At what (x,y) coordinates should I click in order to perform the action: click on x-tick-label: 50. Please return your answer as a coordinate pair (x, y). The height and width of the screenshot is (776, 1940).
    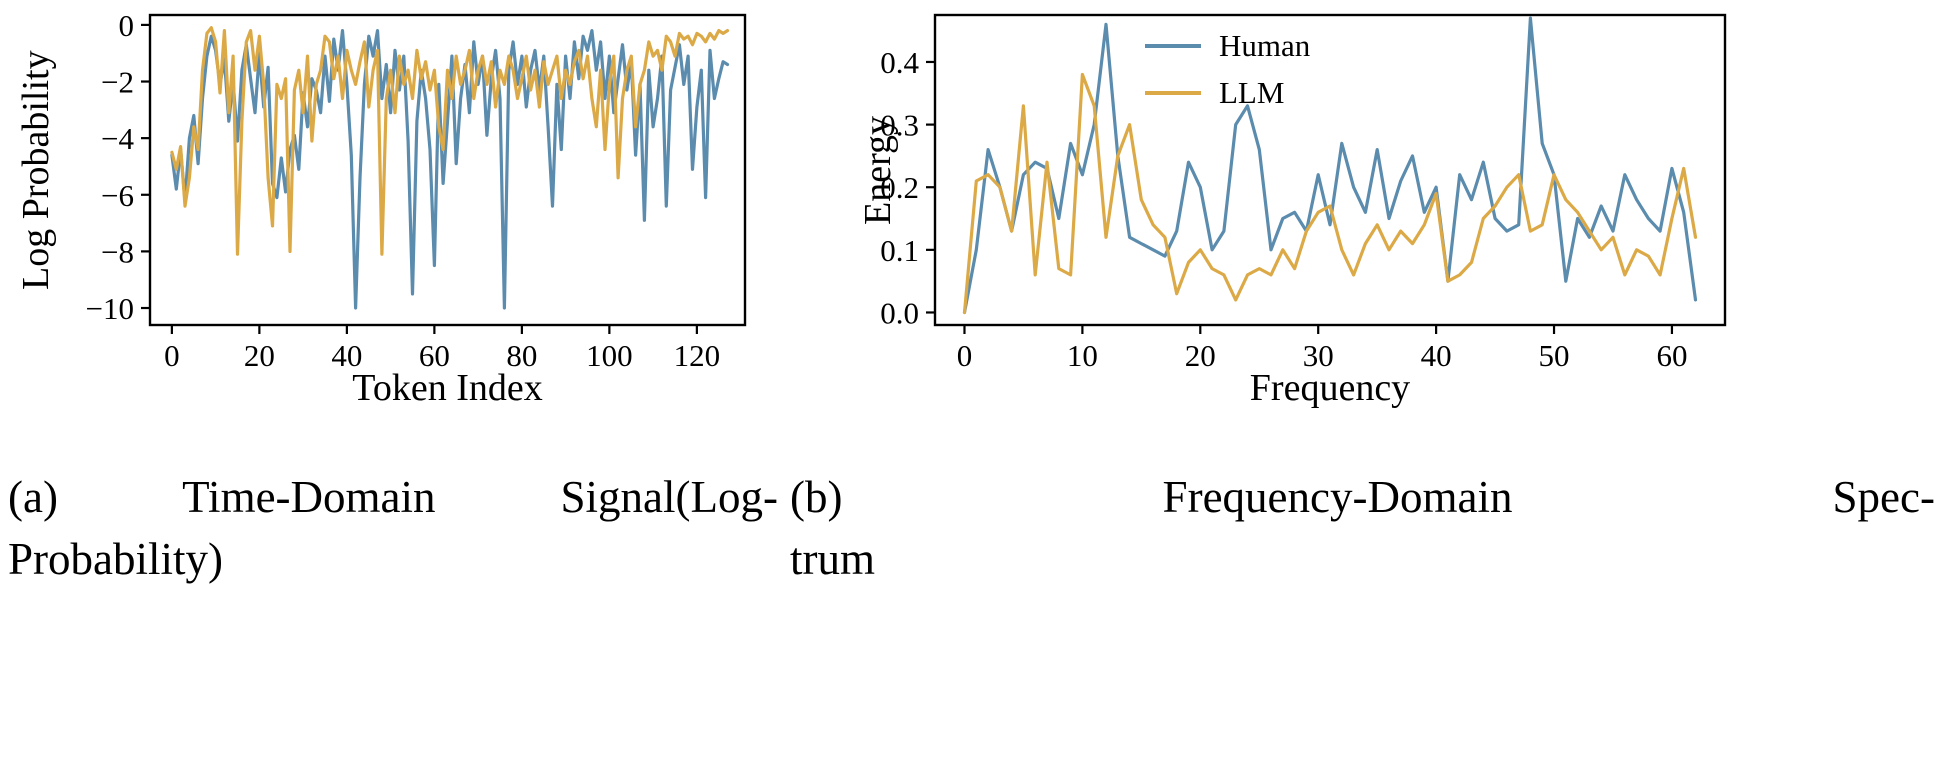
    Looking at the image, I should click on (1554, 355).